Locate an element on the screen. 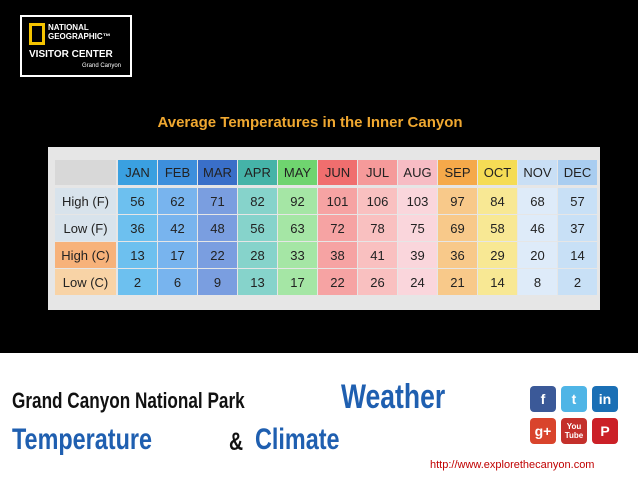 This screenshot has width=638, height=479. footer-title: Climate is located at coordinates (297, 439).